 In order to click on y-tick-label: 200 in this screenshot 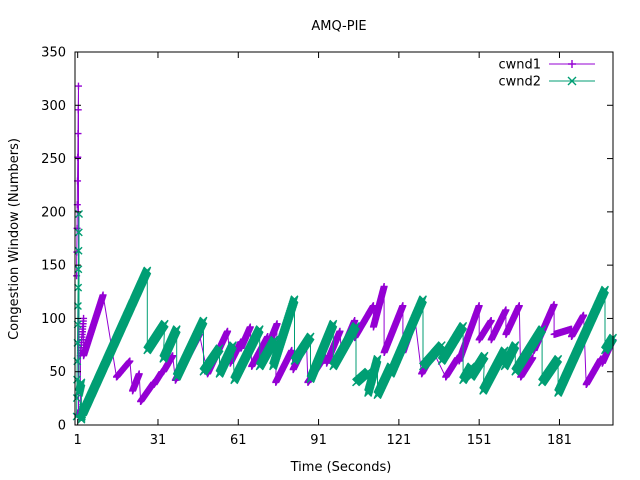, I will do `click(53, 212)`.